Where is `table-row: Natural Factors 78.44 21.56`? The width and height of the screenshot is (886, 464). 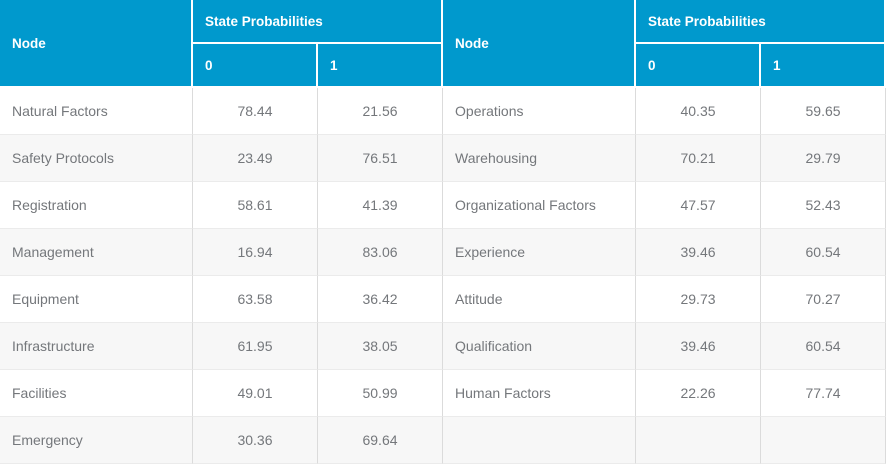 table-row: Natural Factors 78.44 21.56 is located at coordinates (222, 111).